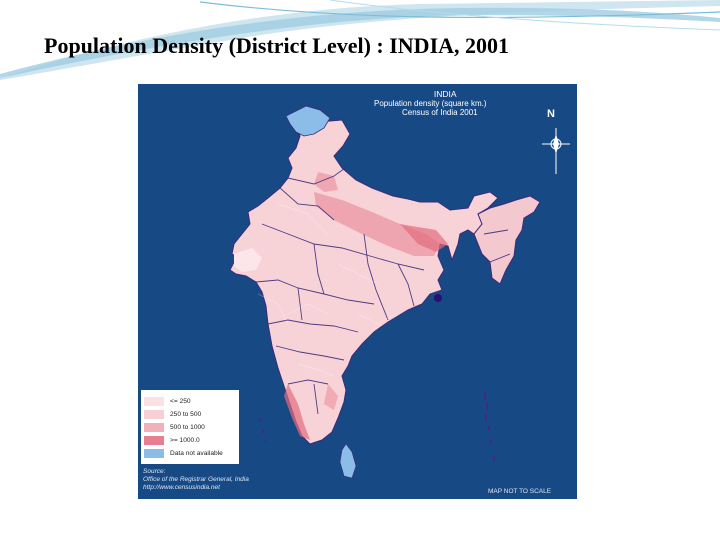 Image resolution: width=720 pixels, height=540 pixels. I want to click on map-header-subtitle: Population density (square km.), so click(430, 103).